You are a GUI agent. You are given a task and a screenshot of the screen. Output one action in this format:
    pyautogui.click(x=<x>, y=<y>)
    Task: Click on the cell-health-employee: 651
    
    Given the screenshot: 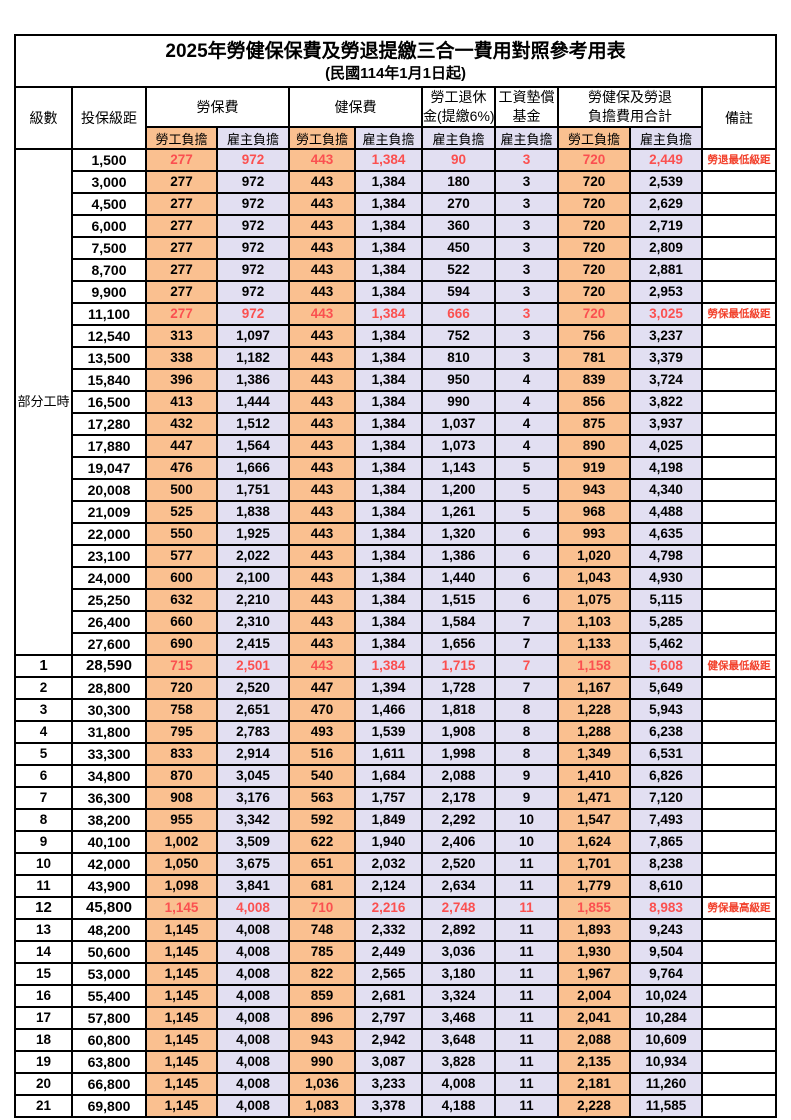 What is the action you would take?
    pyautogui.click(x=322, y=864)
    